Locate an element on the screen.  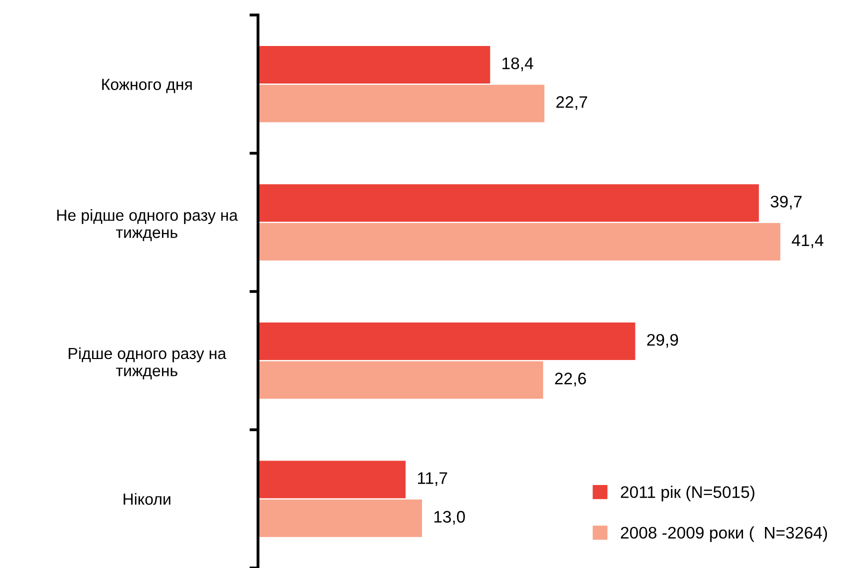
y-tick-label: Рідше одного разу на тиждень is located at coordinates (147, 363).